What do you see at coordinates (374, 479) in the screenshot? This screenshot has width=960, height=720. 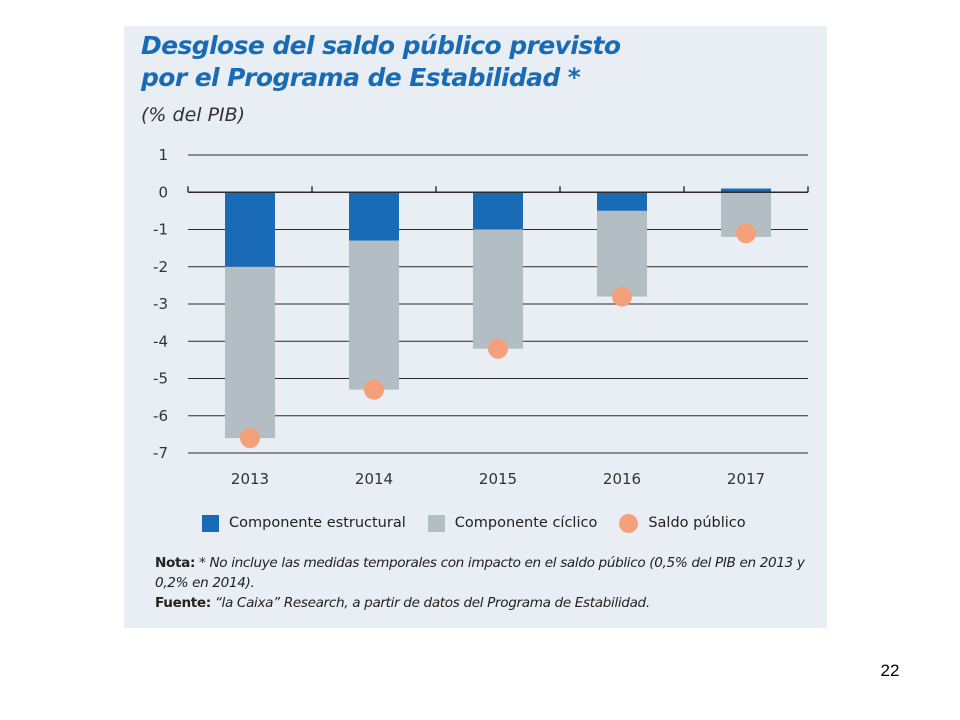 I see `x-tick-label: 2014` at bounding box center [374, 479].